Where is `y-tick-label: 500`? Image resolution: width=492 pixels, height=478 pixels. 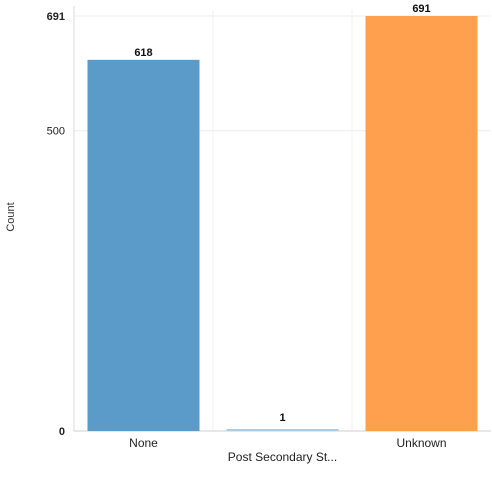
y-tick-label: 500 is located at coordinates (56, 132).